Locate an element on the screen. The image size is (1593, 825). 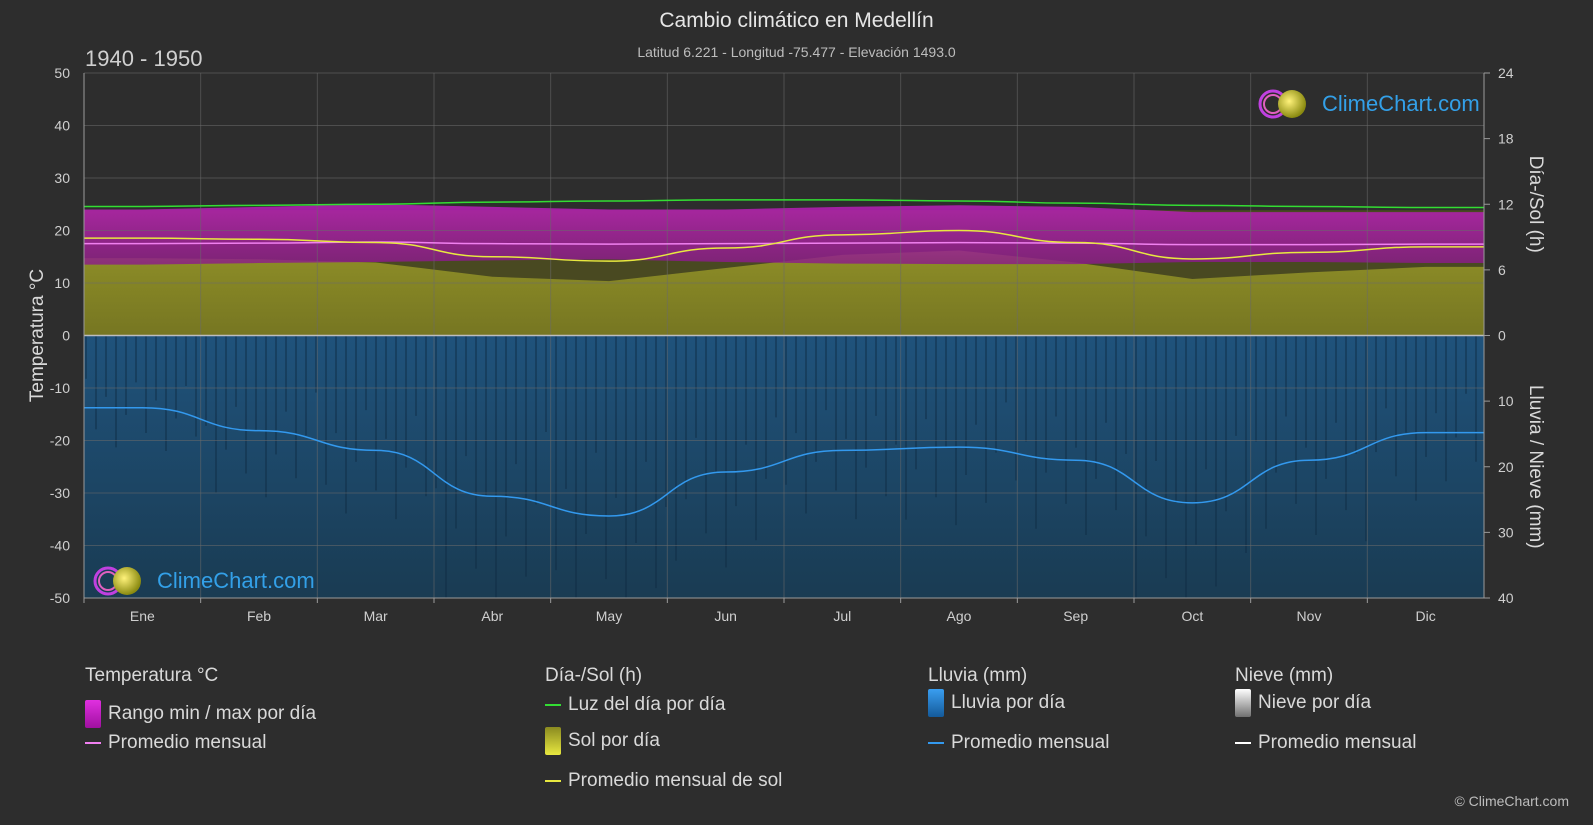
legend-item-snow-mean: Promedio mensual is located at coordinates (1325, 743).